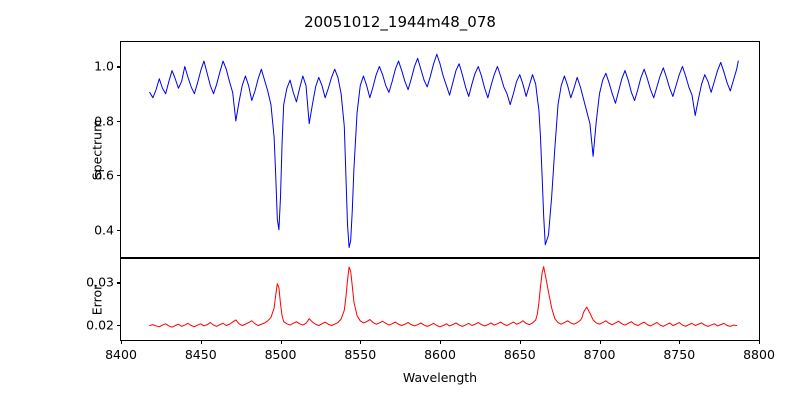  What do you see at coordinates (97, 299) in the screenshot?
I see `error-axis-label: Error` at bounding box center [97, 299].